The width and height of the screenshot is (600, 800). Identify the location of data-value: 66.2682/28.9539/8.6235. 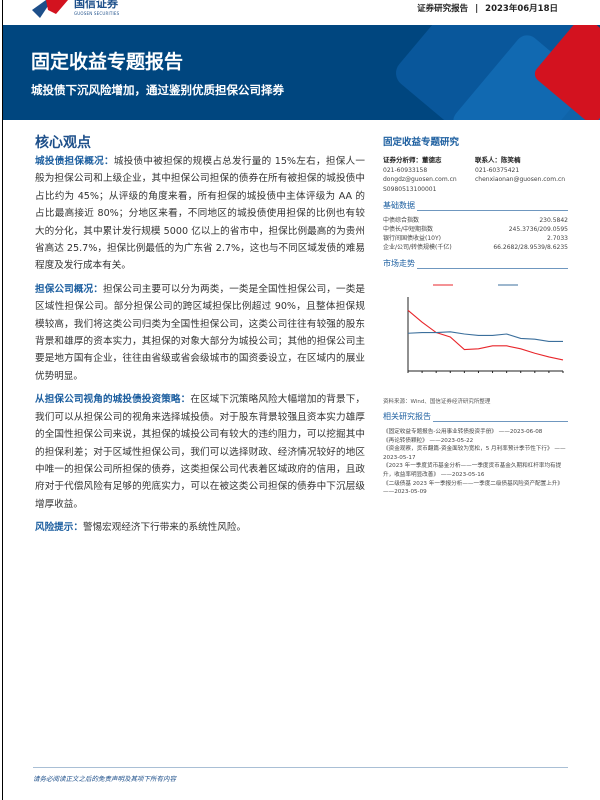
(530, 247).